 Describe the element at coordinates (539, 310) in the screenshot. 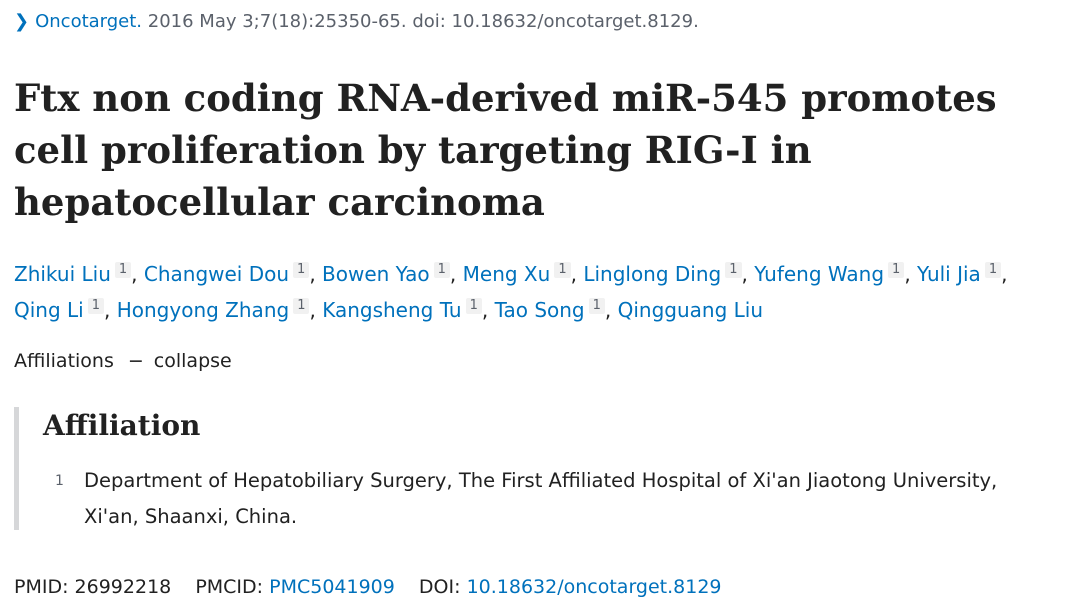

I see `author-link: Tao Song` at that location.